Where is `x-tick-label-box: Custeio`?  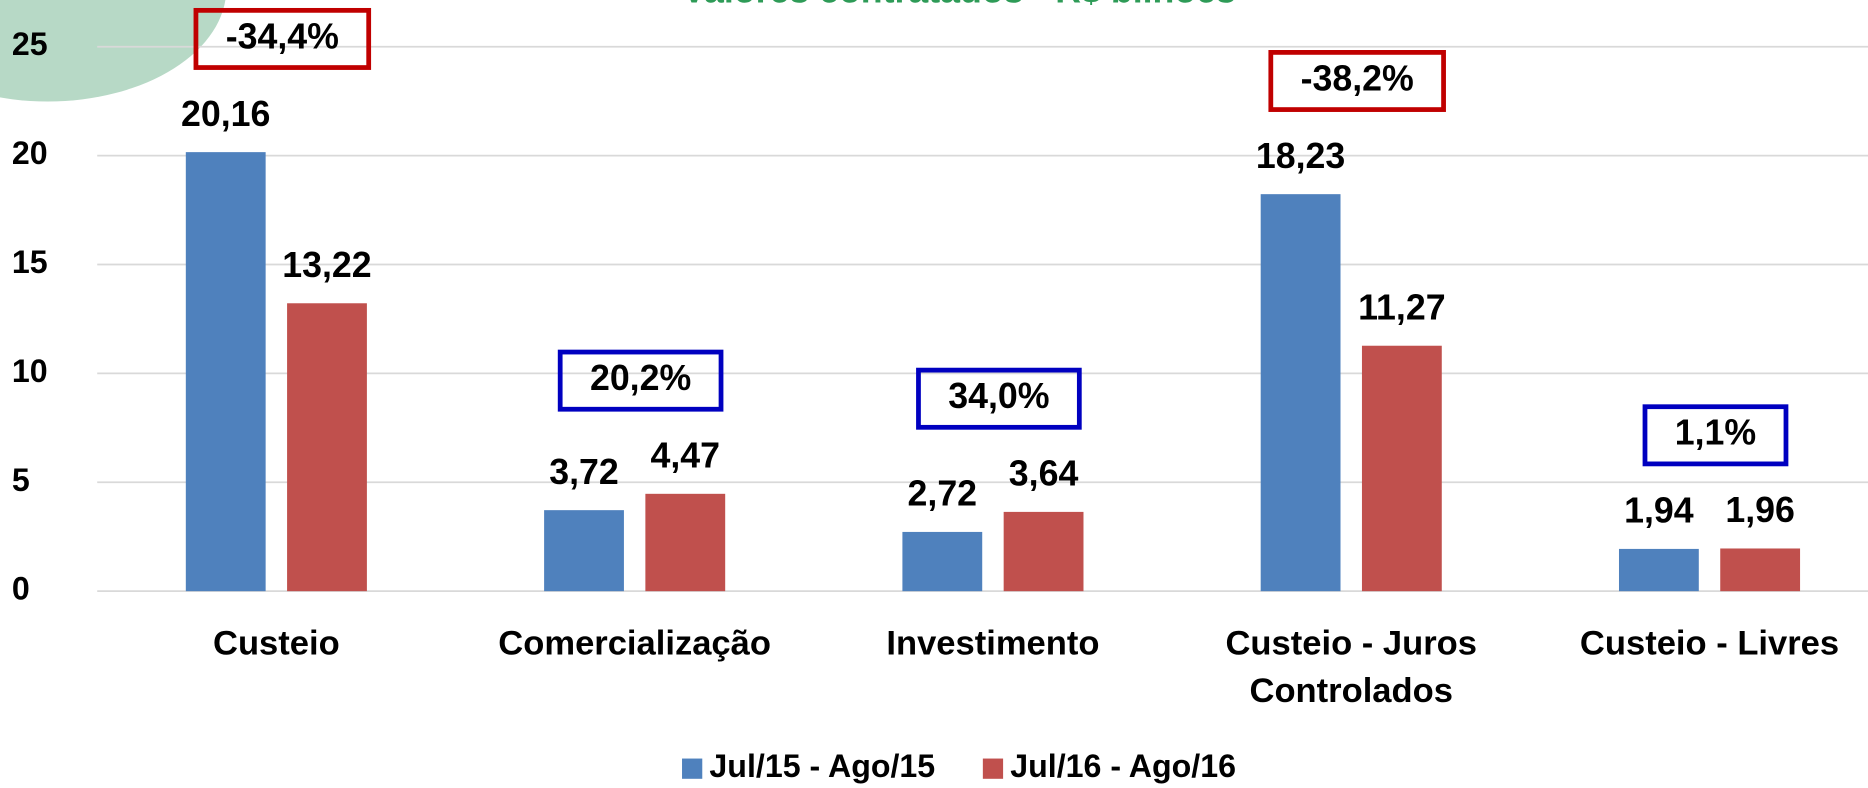
x-tick-label-box: Custeio is located at coordinates (276, 643).